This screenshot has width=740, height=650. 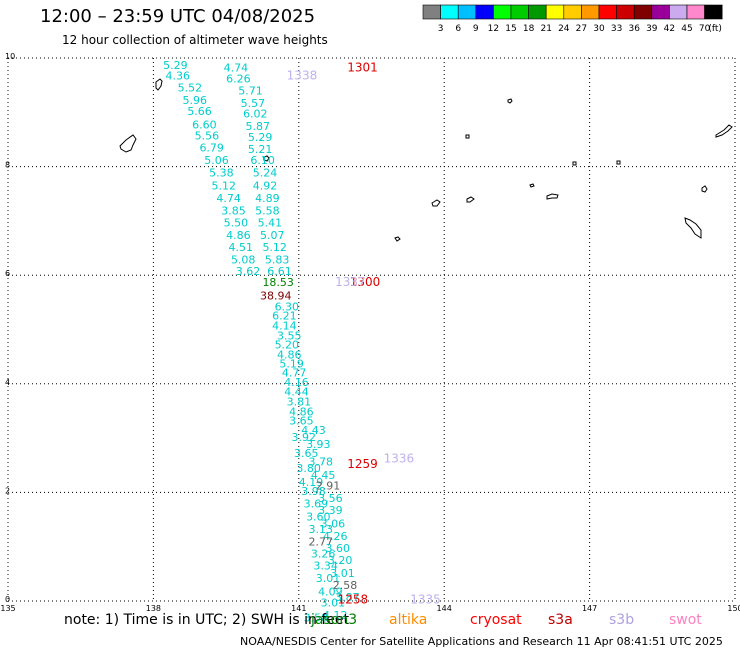 What do you see at coordinates (705, 29) in the screenshot?
I see `colorbar-label: 70` at bounding box center [705, 29].